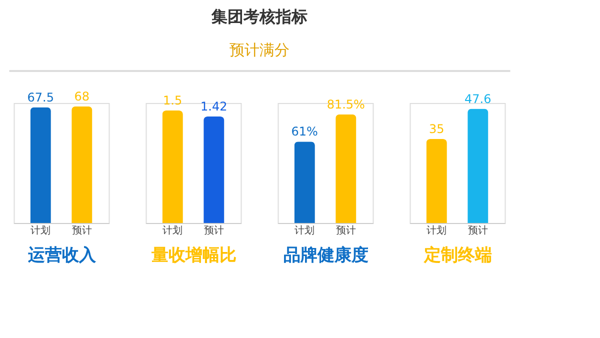 Image resolution: width=600 pixels, height=338 pixels. What do you see at coordinates (172, 101) in the screenshot?
I see `data-label: 1.5` at bounding box center [172, 101].